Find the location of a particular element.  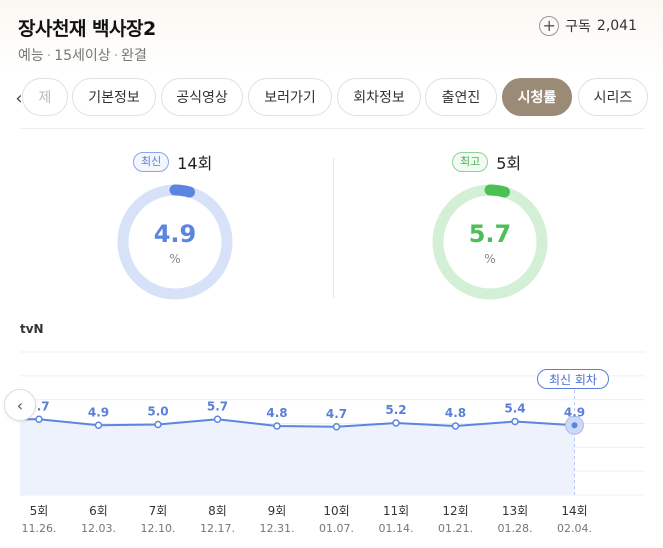

page-title: 장사천재 백사장2 is located at coordinates (87, 29).